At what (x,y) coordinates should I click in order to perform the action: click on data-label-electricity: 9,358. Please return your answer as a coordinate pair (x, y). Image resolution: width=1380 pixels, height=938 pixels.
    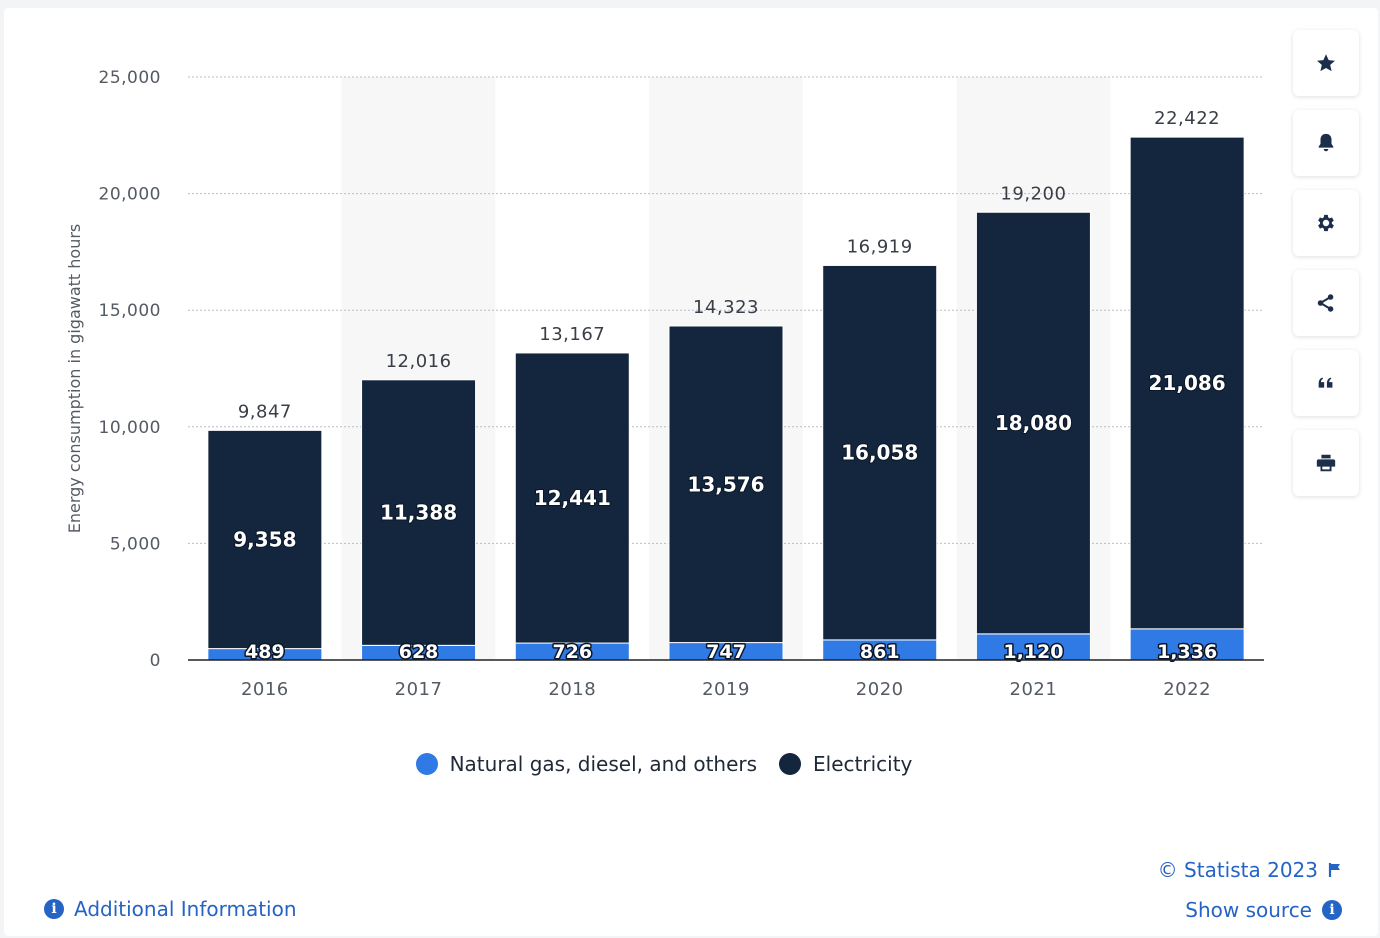
    Looking at the image, I should click on (264, 539).